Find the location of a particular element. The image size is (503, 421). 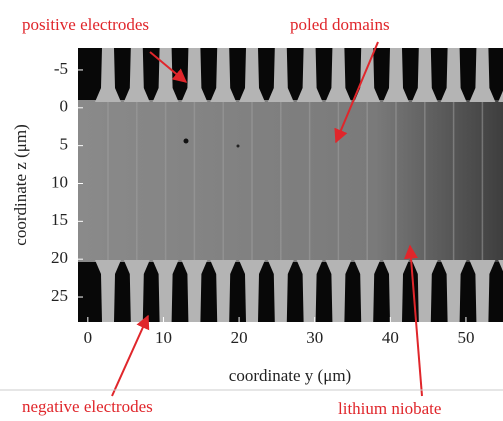

x-tick-label: 10 is located at coordinates (163, 337).